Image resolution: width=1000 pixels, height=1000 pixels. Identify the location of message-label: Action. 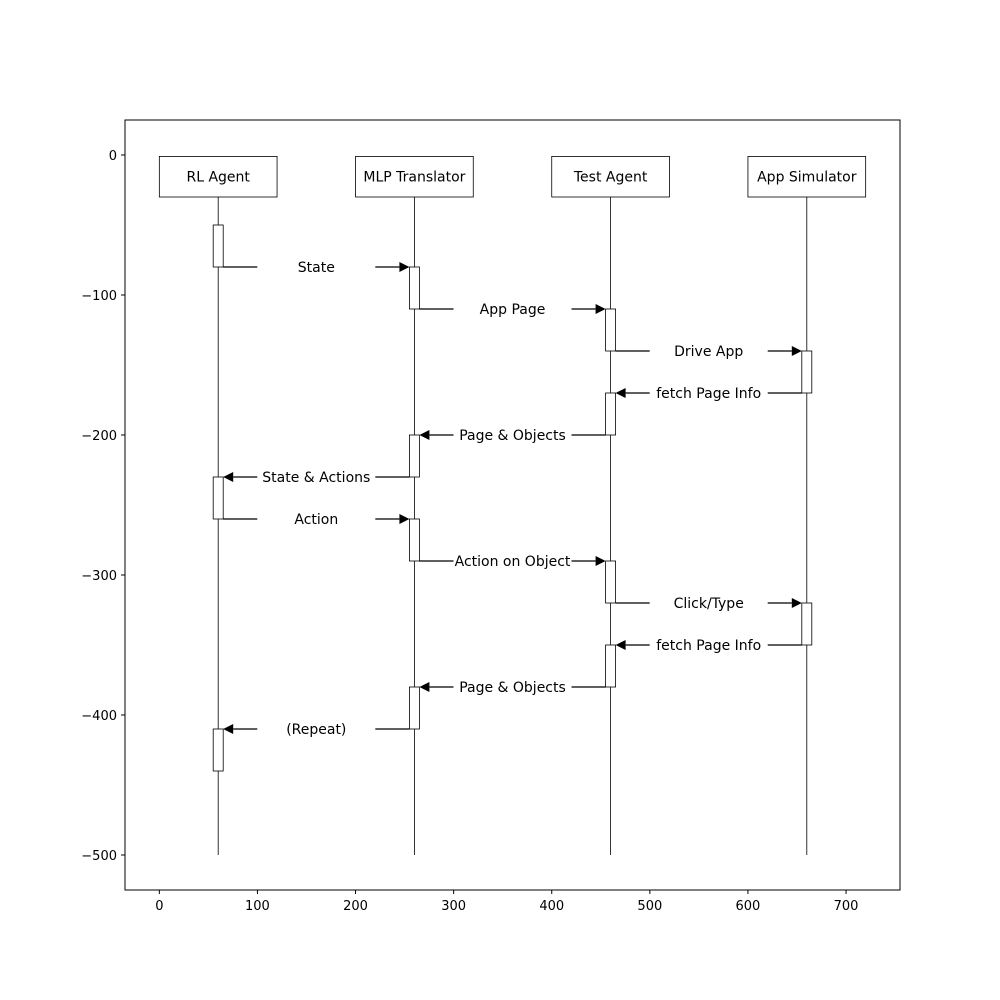
(316, 520).